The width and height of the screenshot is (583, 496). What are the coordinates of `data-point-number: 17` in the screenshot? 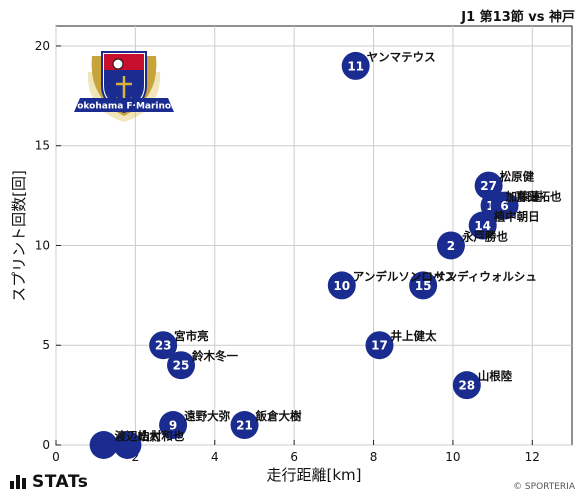 It's located at (379, 346).